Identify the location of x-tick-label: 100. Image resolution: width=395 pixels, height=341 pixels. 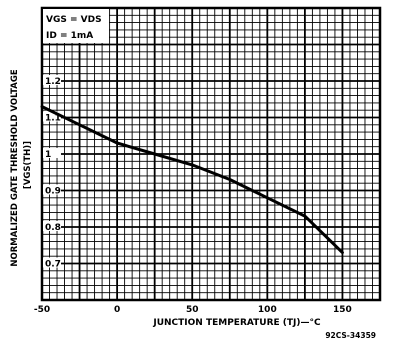
(267, 310).